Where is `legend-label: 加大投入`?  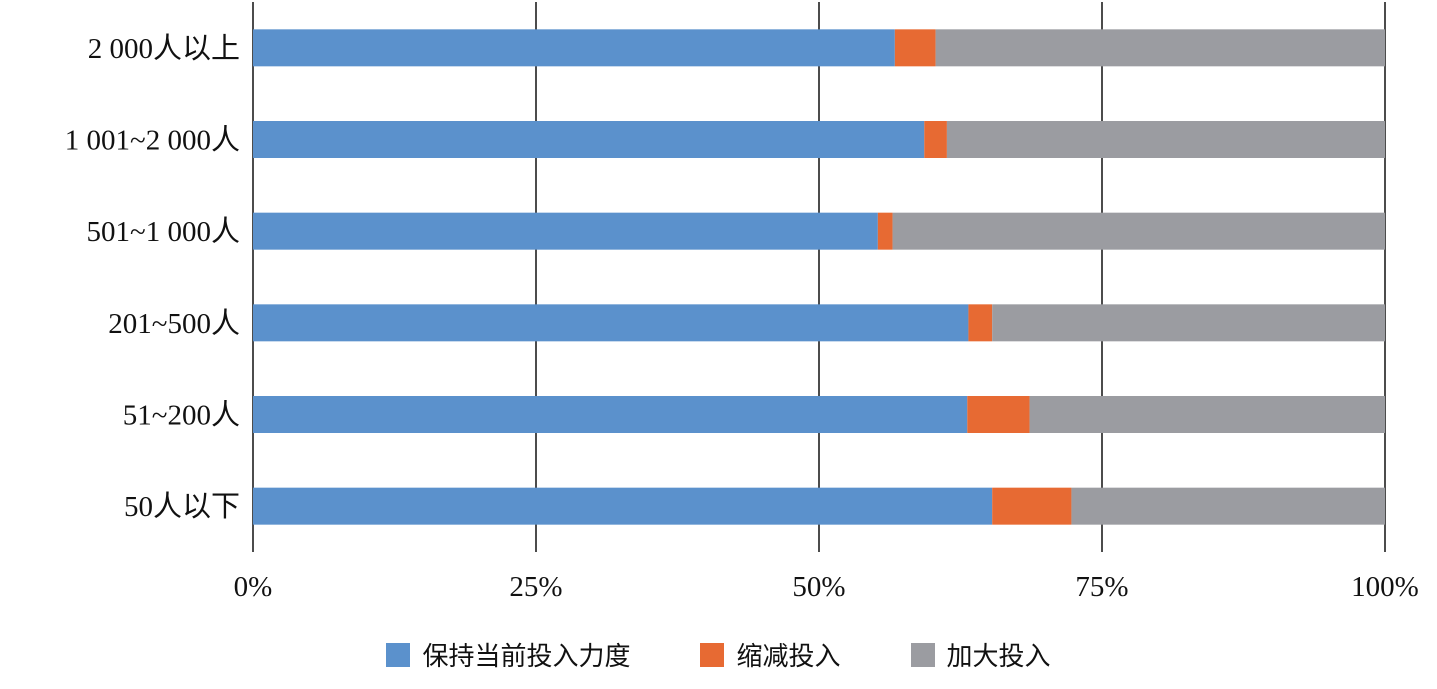 legend-label: 加大投入 is located at coordinates (998, 657).